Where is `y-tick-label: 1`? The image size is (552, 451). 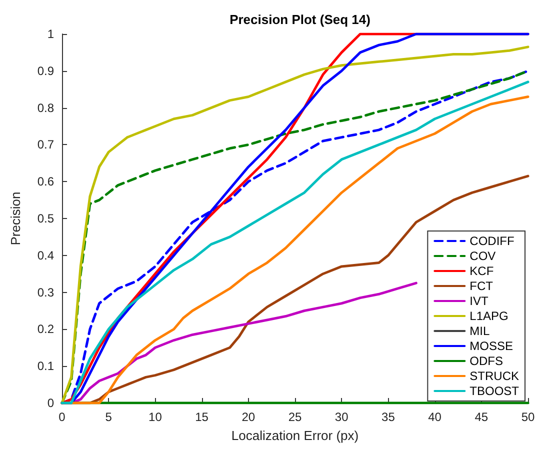
y-tick-label: 1 is located at coordinates (50, 34).